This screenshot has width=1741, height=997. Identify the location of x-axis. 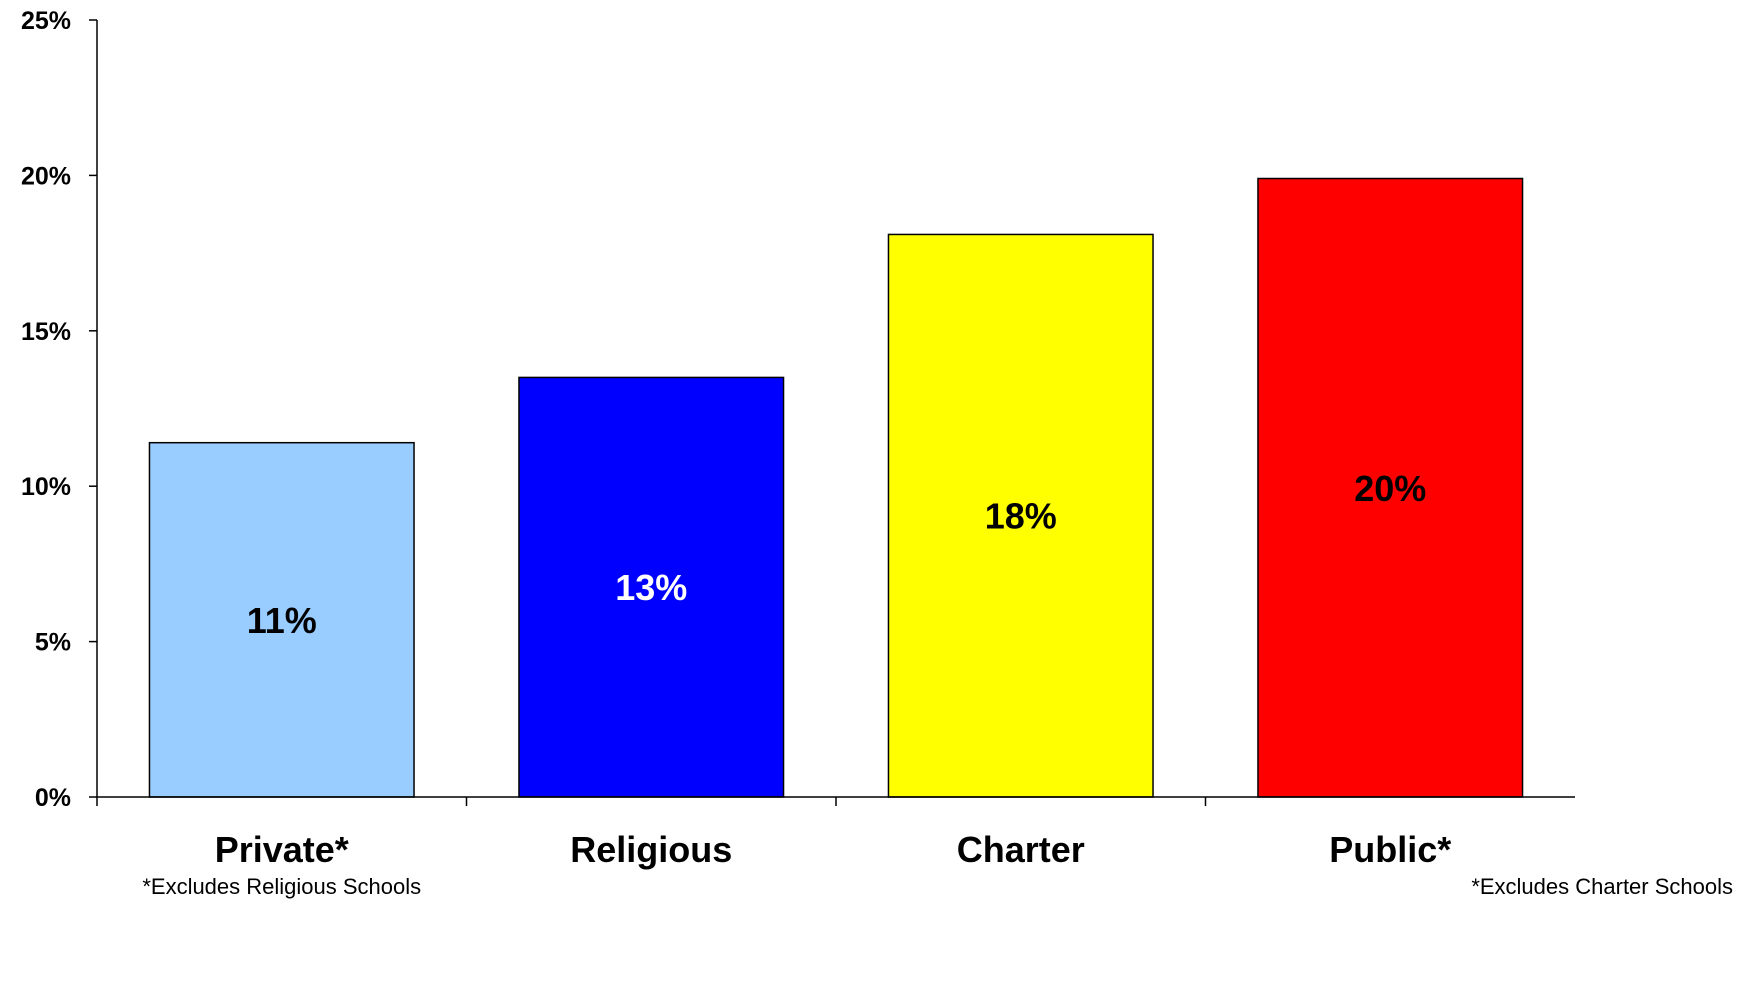
(835, 801).